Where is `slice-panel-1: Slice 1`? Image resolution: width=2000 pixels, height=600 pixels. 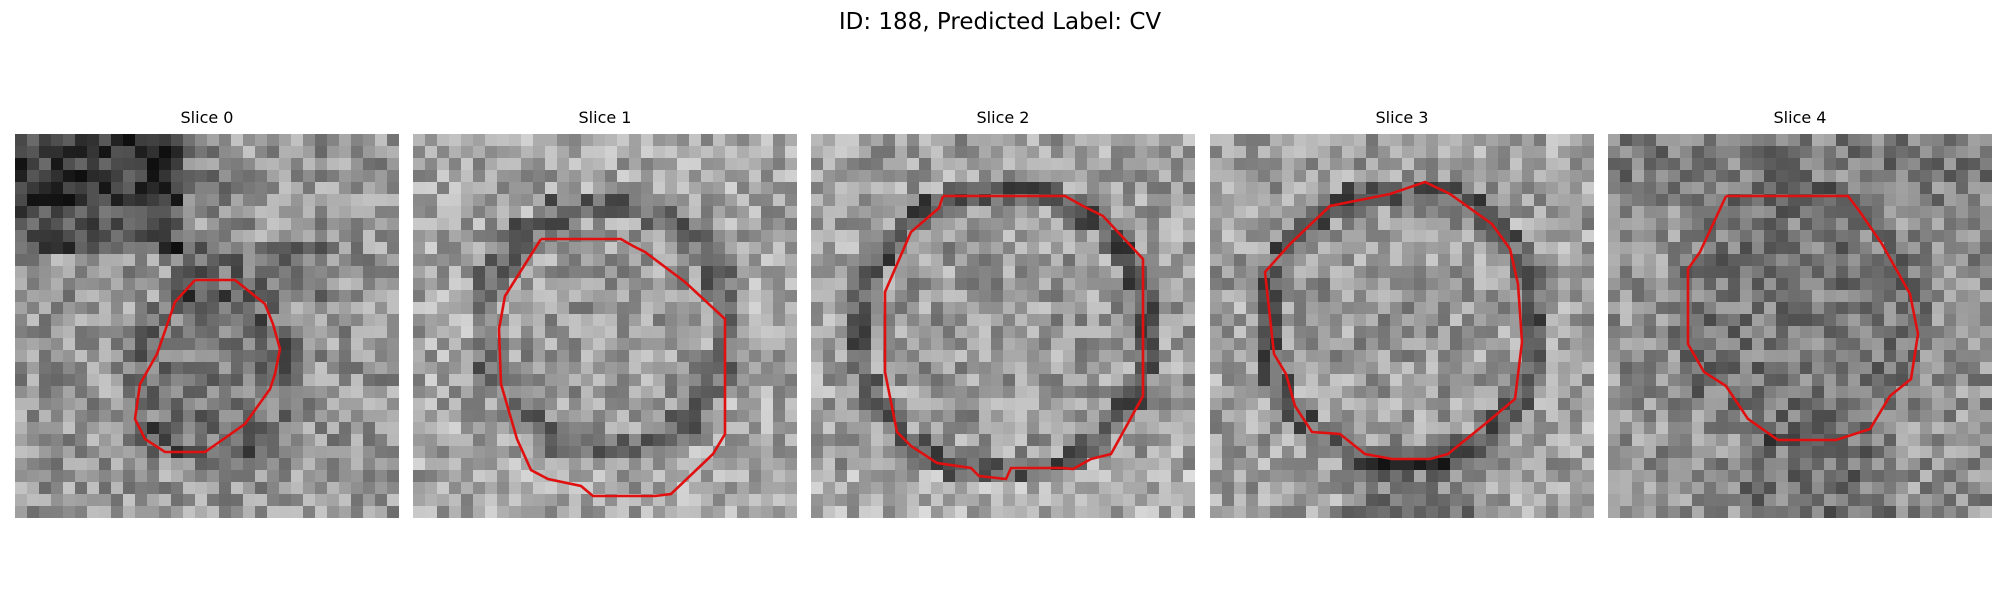 slice-panel-1: Slice 1 is located at coordinates (605, 313).